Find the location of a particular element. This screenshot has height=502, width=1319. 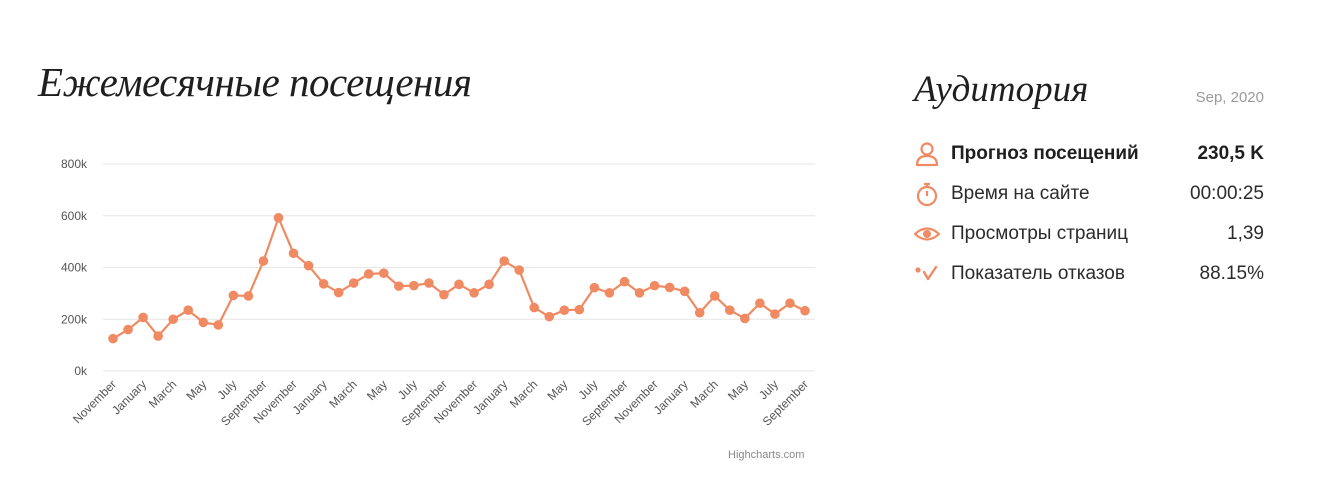

chart-title: Ежемесячные посещения is located at coordinates (255, 82).